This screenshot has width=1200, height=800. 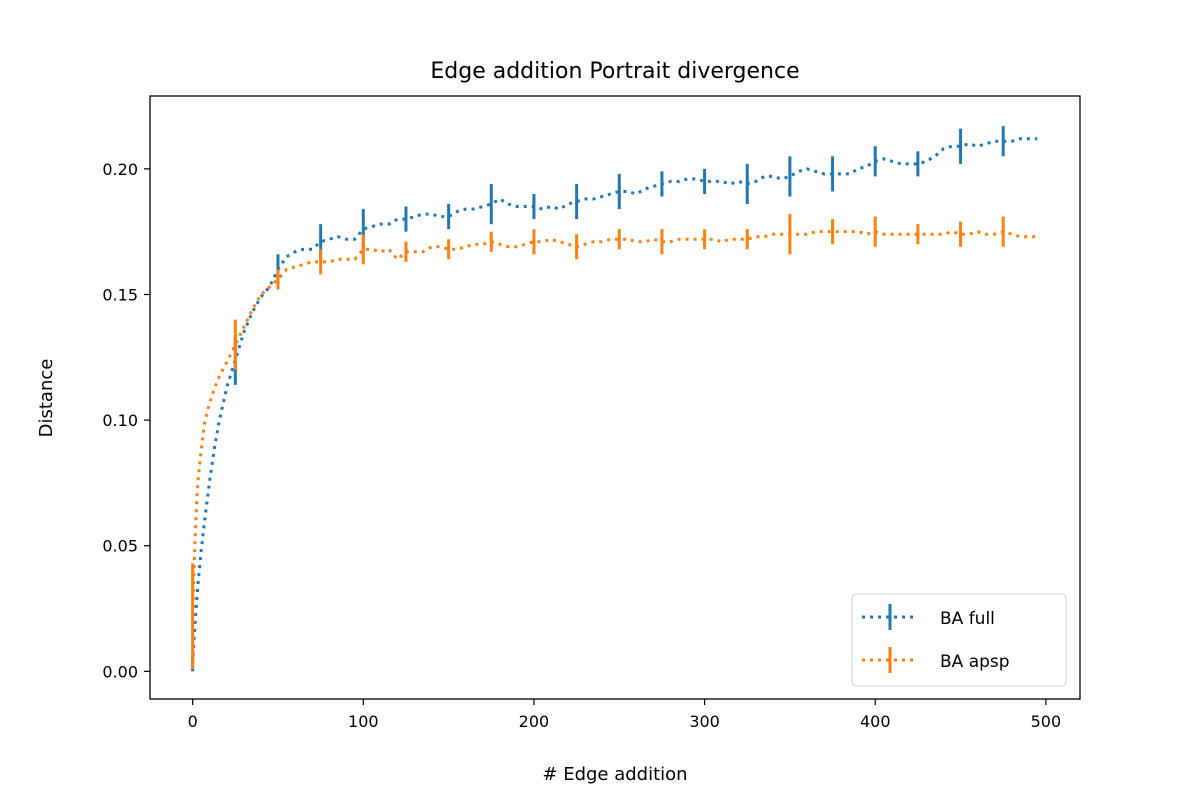 I want to click on x-tick-label: 100, so click(x=363, y=721).